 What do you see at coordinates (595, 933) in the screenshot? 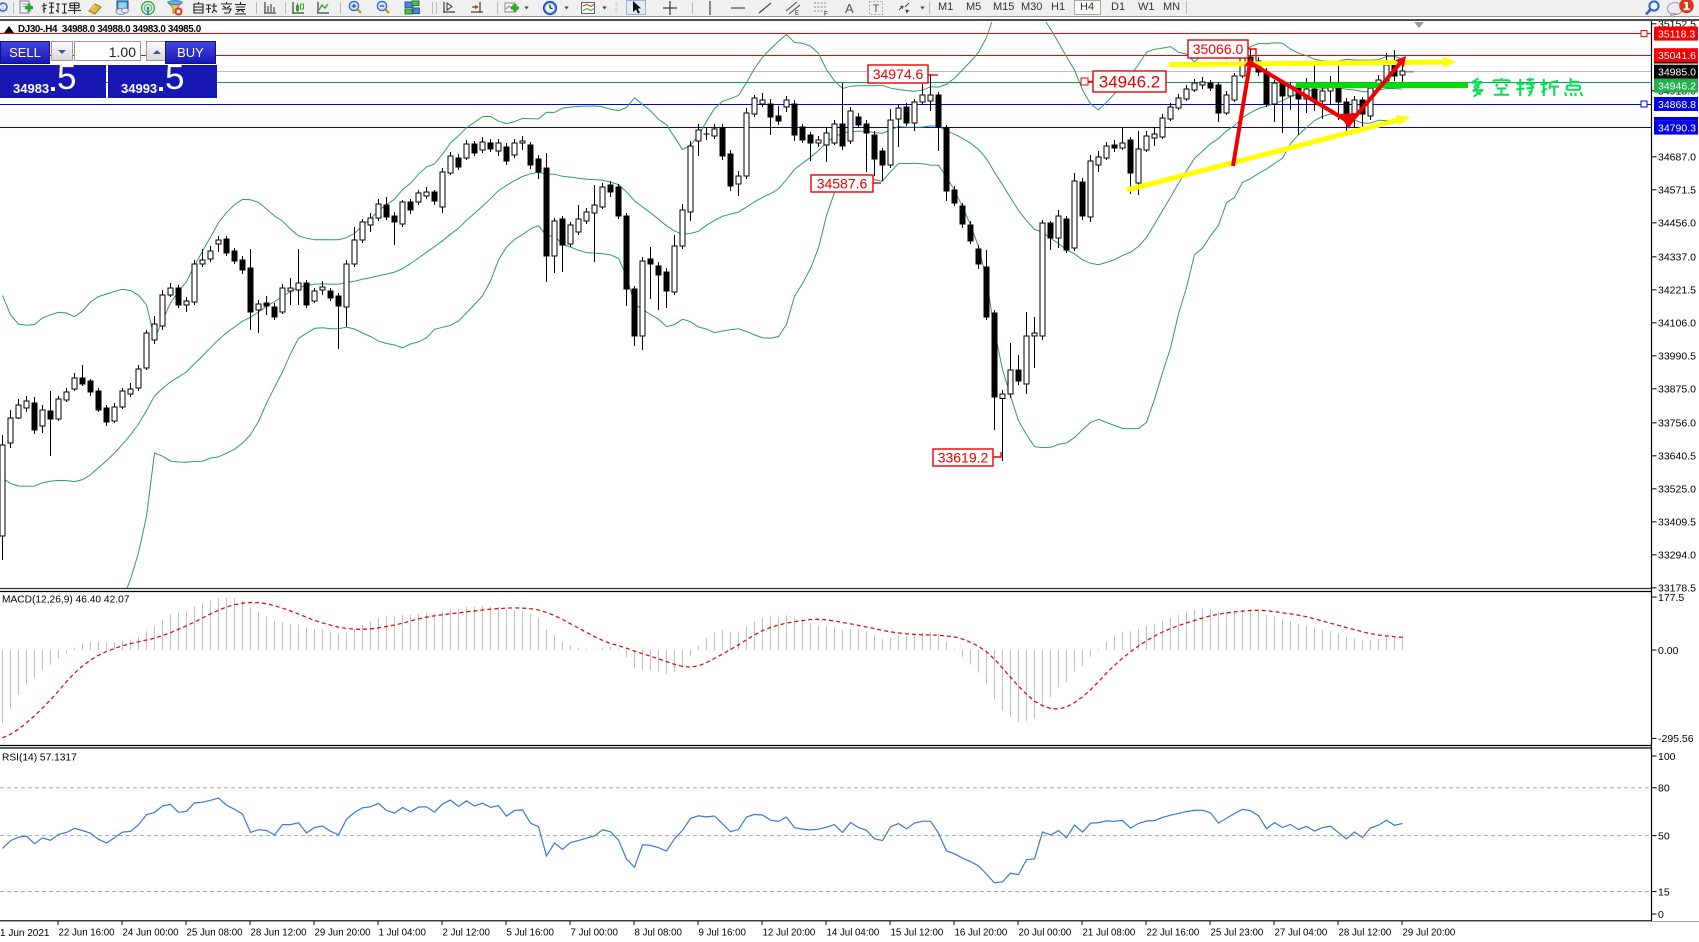
I see `svg-text: 7 Jul 00:00` at bounding box center [595, 933].